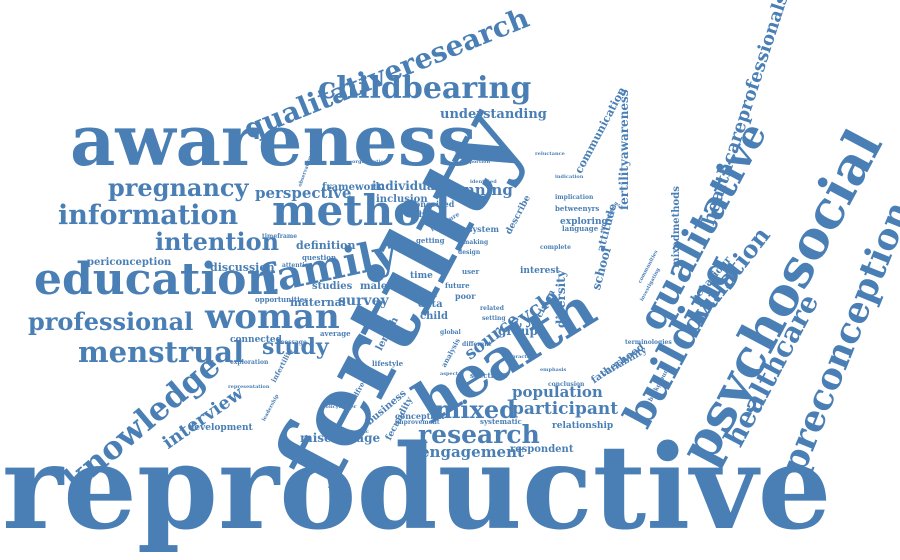  What do you see at coordinates (318, 302) in the screenshot?
I see `word-maternal: maternal` at bounding box center [318, 302].